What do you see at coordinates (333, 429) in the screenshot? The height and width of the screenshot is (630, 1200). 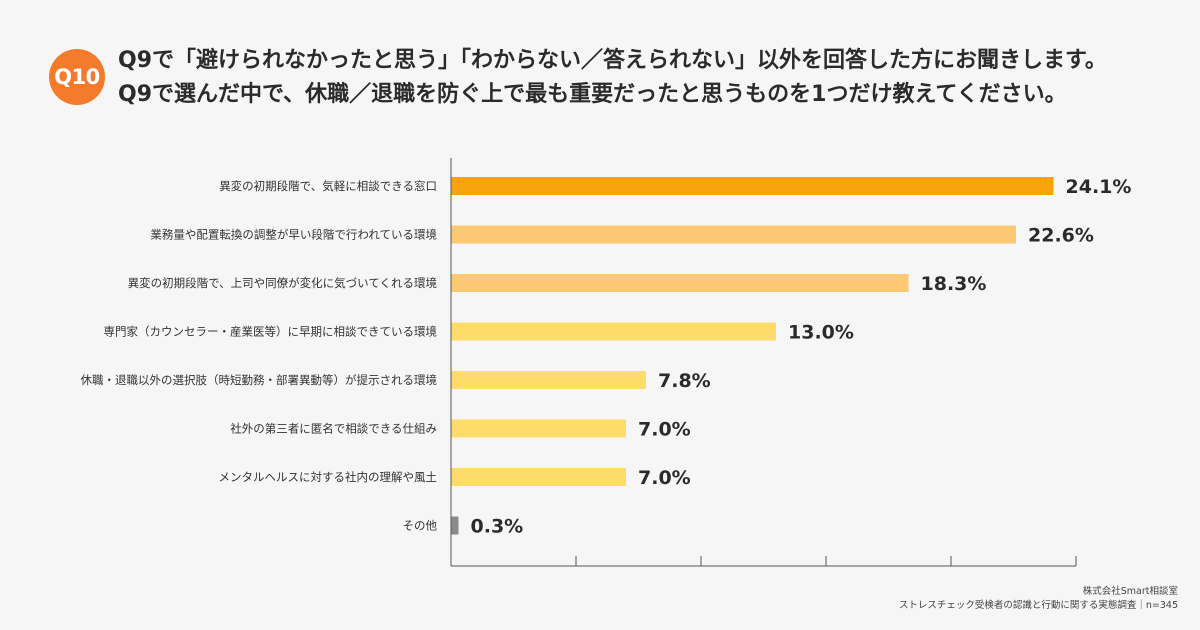 I see `category-label-6: 社外の第三者に匿名で相談できる仕組み` at bounding box center [333, 429].